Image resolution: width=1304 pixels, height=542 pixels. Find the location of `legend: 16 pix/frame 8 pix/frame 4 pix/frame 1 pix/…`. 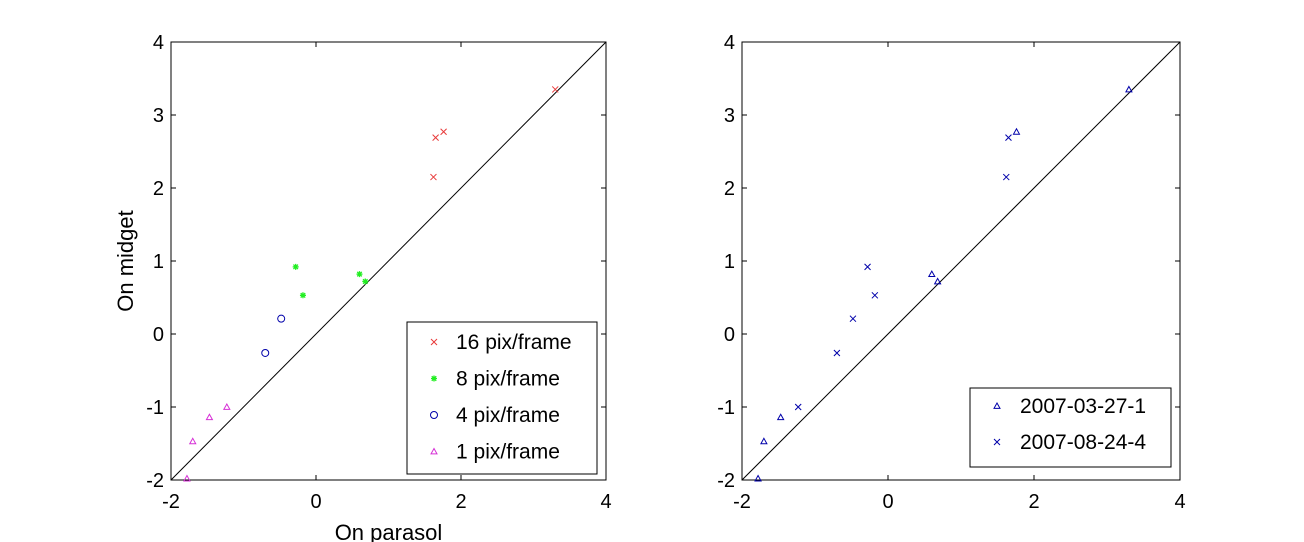

legend: 16 pix/frame 8 pix/frame 4 pix/frame 1 pix/… is located at coordinates (502, 398).